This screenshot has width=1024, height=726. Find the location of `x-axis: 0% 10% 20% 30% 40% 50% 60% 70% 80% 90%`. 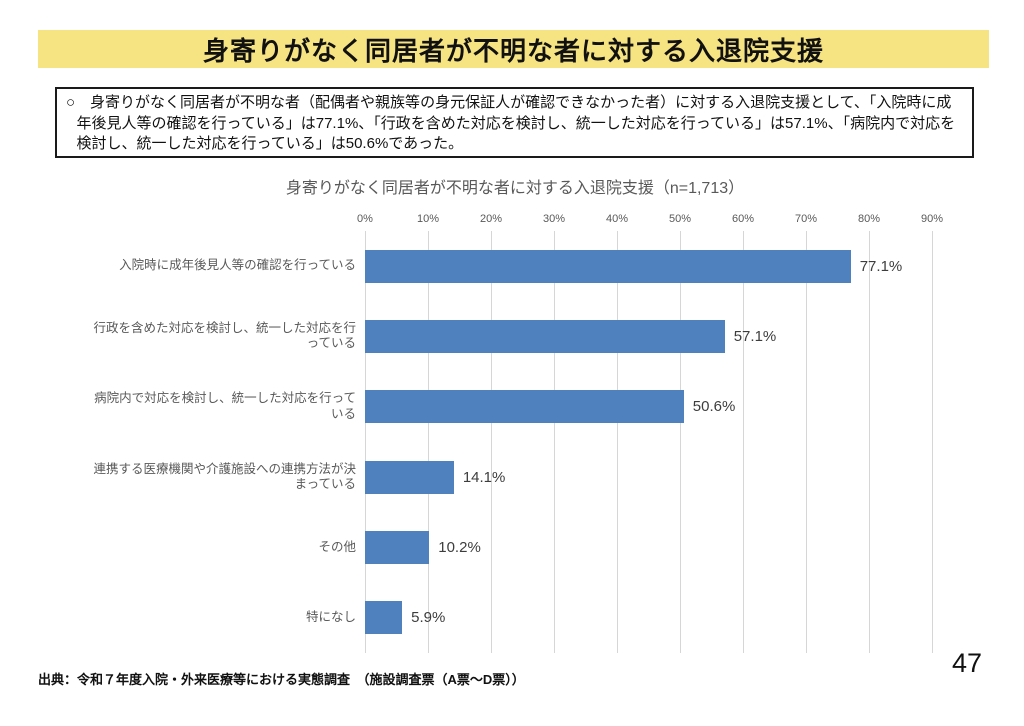

x-axis: 0% 10% 20% 30% 40% 50% 60% 70% 80% 90% is located at coordinates (650, 221).